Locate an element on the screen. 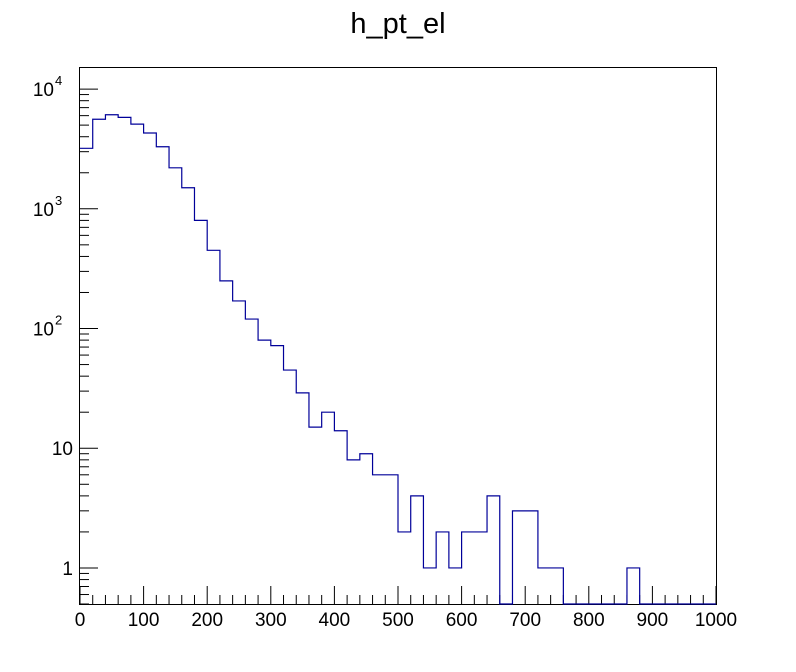 This screenshot has height=672, width=796. y-tick-exponent: 2 is located at coordinates (58, 320).